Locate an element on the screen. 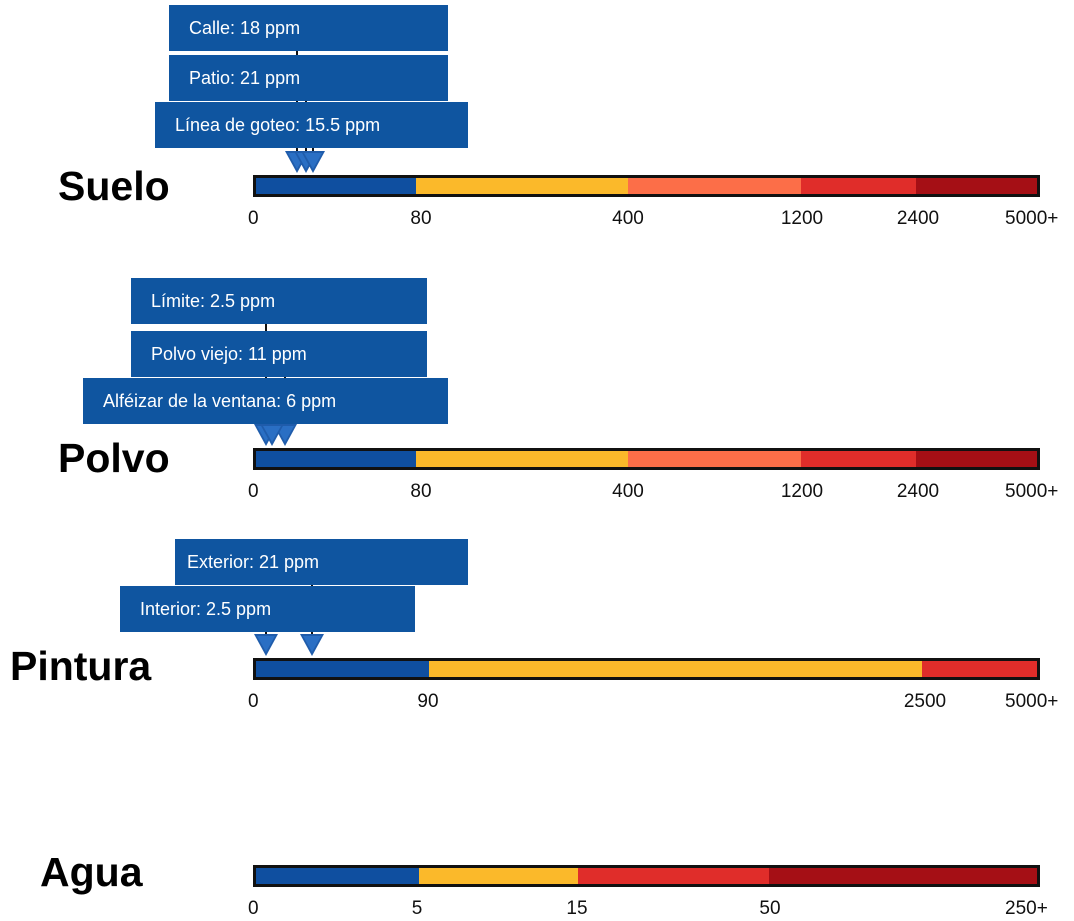  marker-label: Exterior: 21 ppm is located at coordinates (321, 562).